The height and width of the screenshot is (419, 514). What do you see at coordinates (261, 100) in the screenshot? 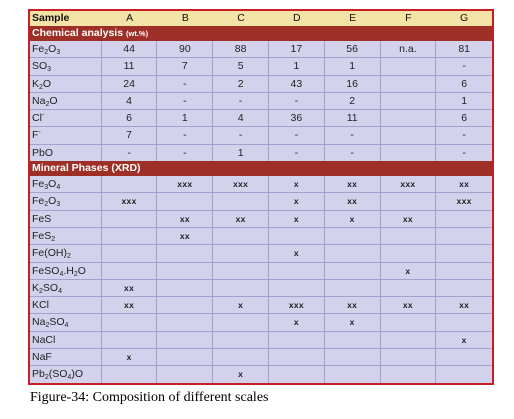
I see `table-row: Na2O 4- - -2 1` at bounding box center [261, 100].